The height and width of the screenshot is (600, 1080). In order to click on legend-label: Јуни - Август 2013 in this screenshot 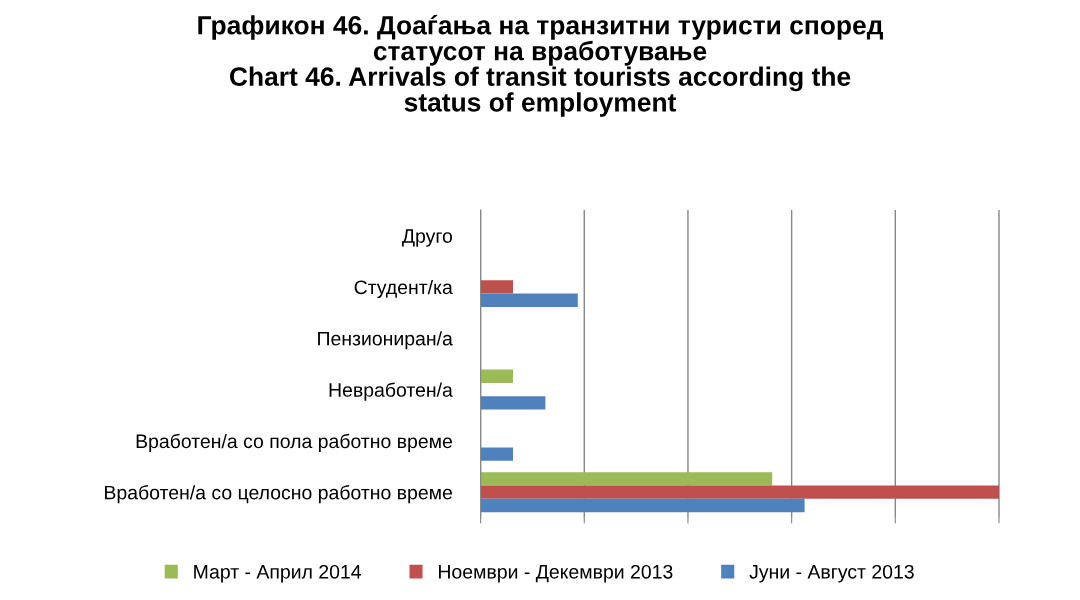, I will do `click(831, 573)`.